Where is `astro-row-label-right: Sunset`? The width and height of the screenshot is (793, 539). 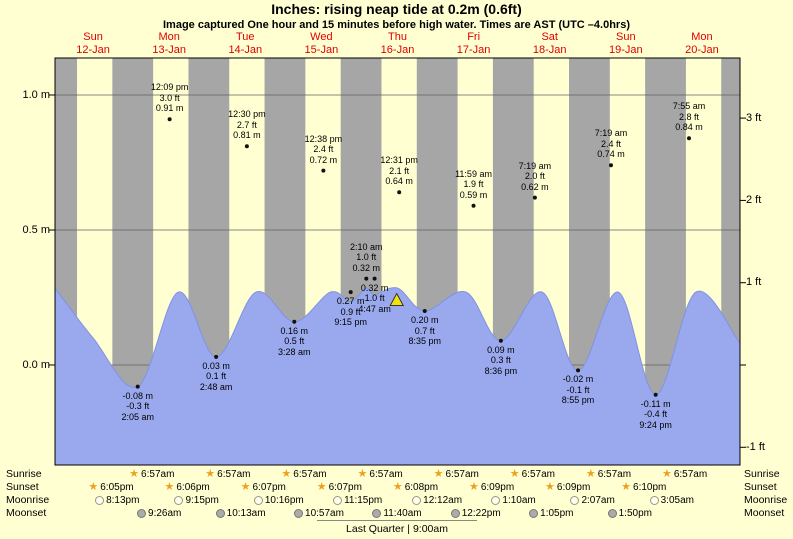 astro-row-label-right: Sunset is located at coordinates (760, 487).